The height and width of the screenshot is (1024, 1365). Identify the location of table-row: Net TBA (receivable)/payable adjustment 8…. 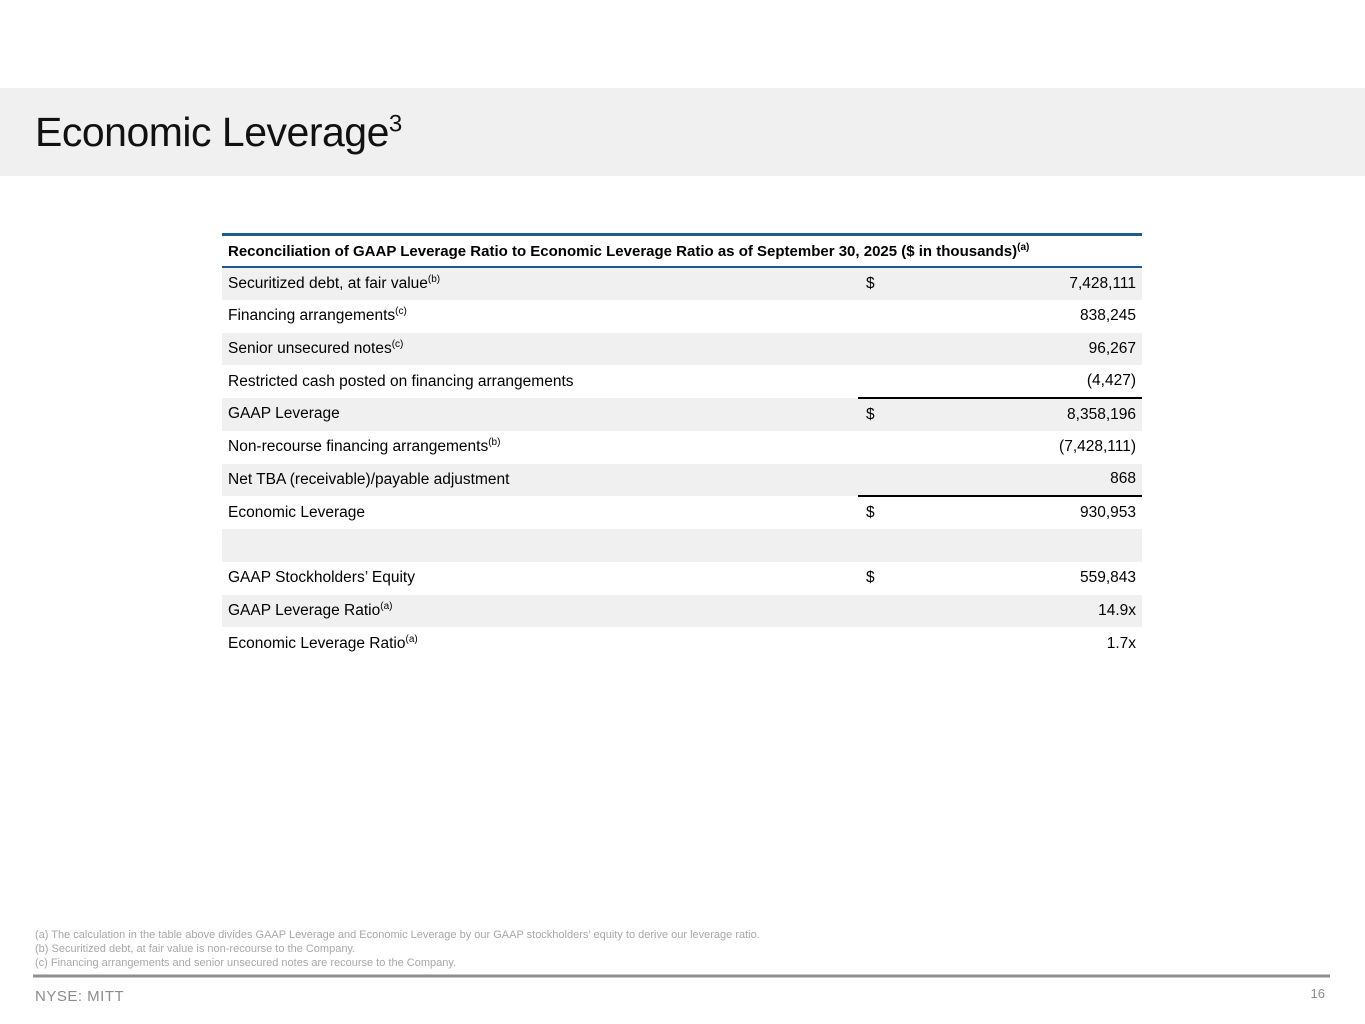
(682, 480).